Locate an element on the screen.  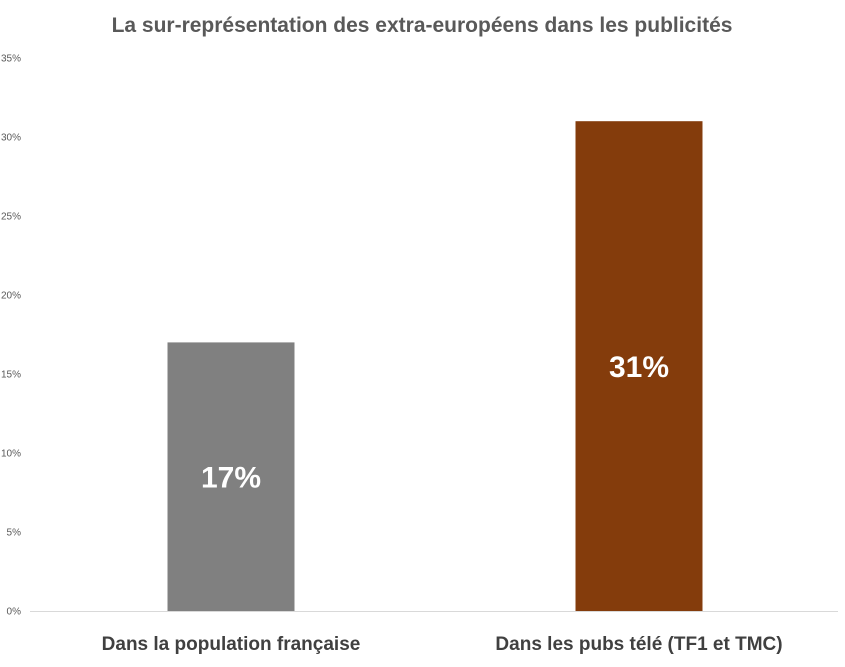
y-tick-label: 35% is located at coordinates (11, 59).